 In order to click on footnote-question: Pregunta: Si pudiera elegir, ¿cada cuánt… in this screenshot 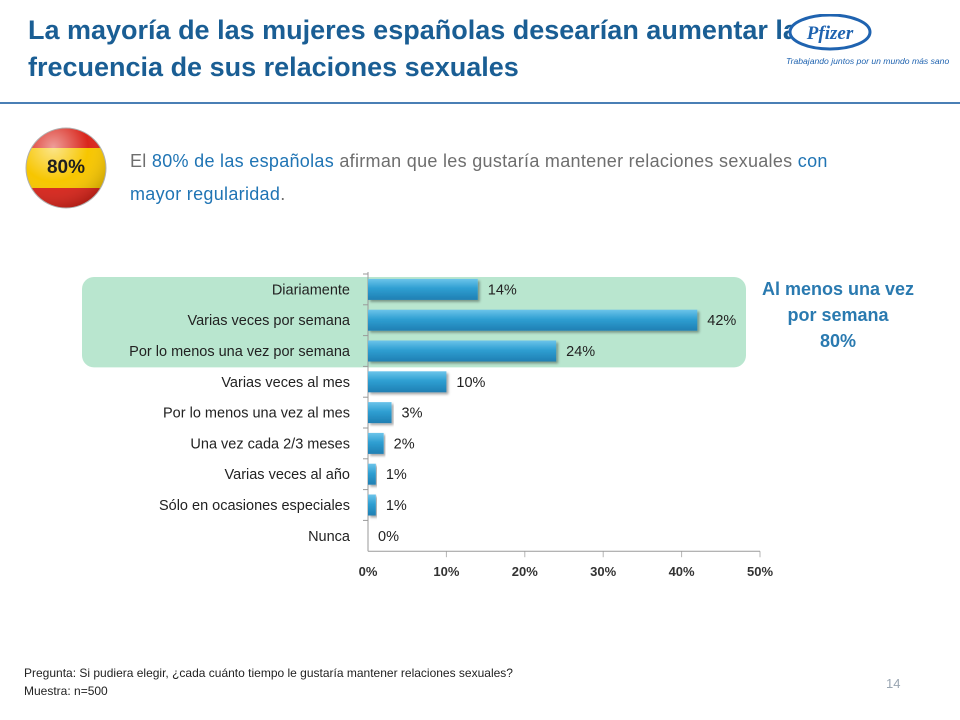, I will do `click(268, 673)`.